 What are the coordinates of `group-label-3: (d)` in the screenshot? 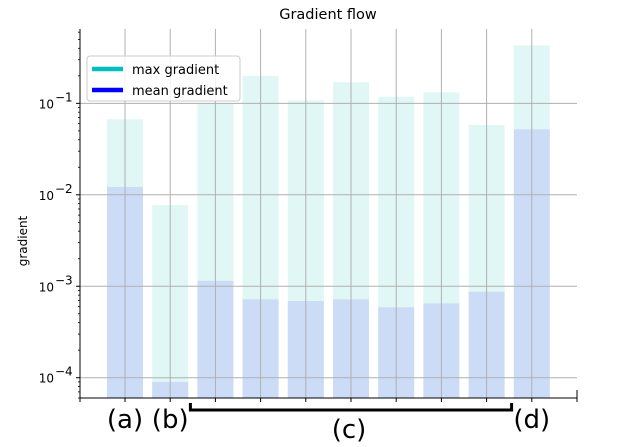 It's located at (531, 420).